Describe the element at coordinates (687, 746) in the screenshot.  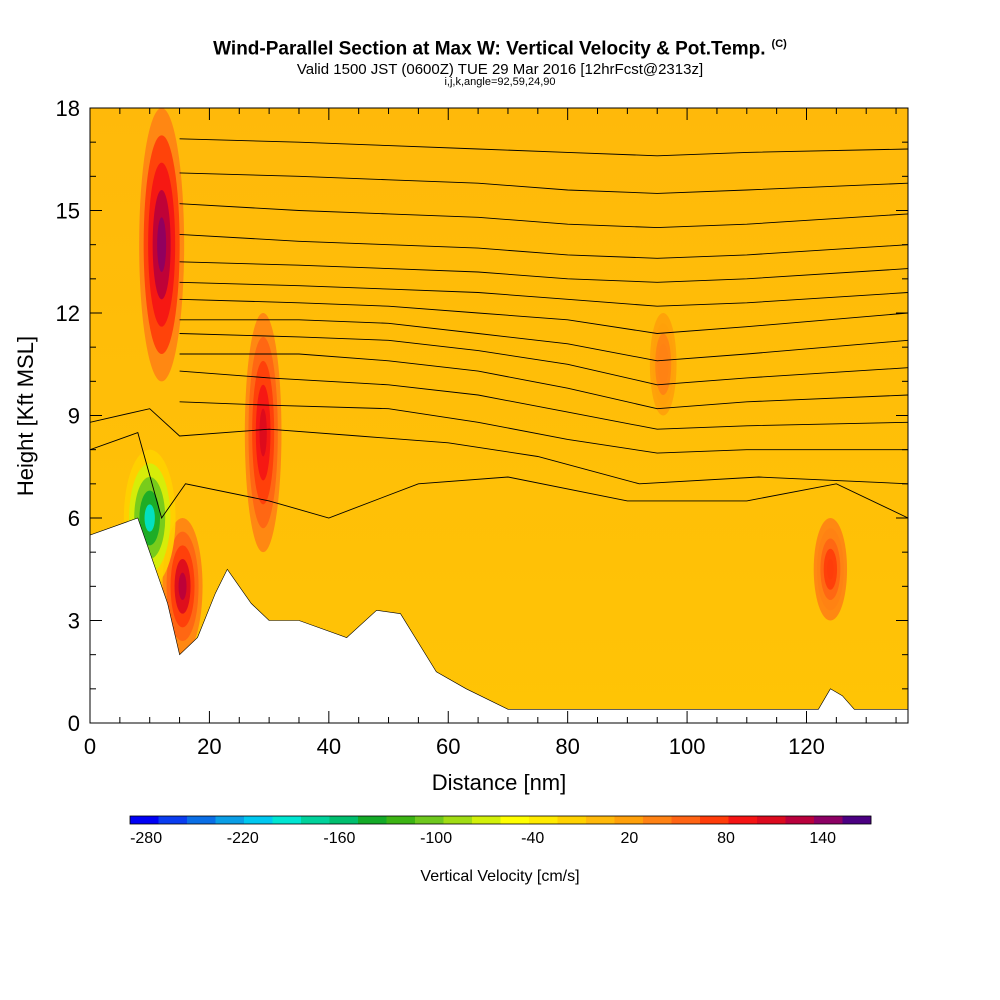
I see `x-tick-label: 100` at that location.